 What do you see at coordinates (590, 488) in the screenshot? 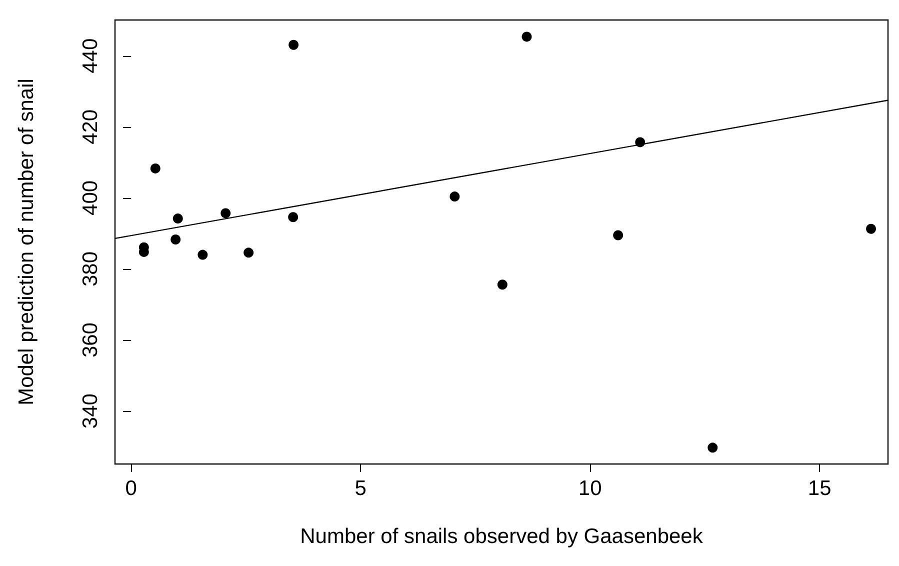
I see `x-tick-label: 10` at bounding box center [590, 488].